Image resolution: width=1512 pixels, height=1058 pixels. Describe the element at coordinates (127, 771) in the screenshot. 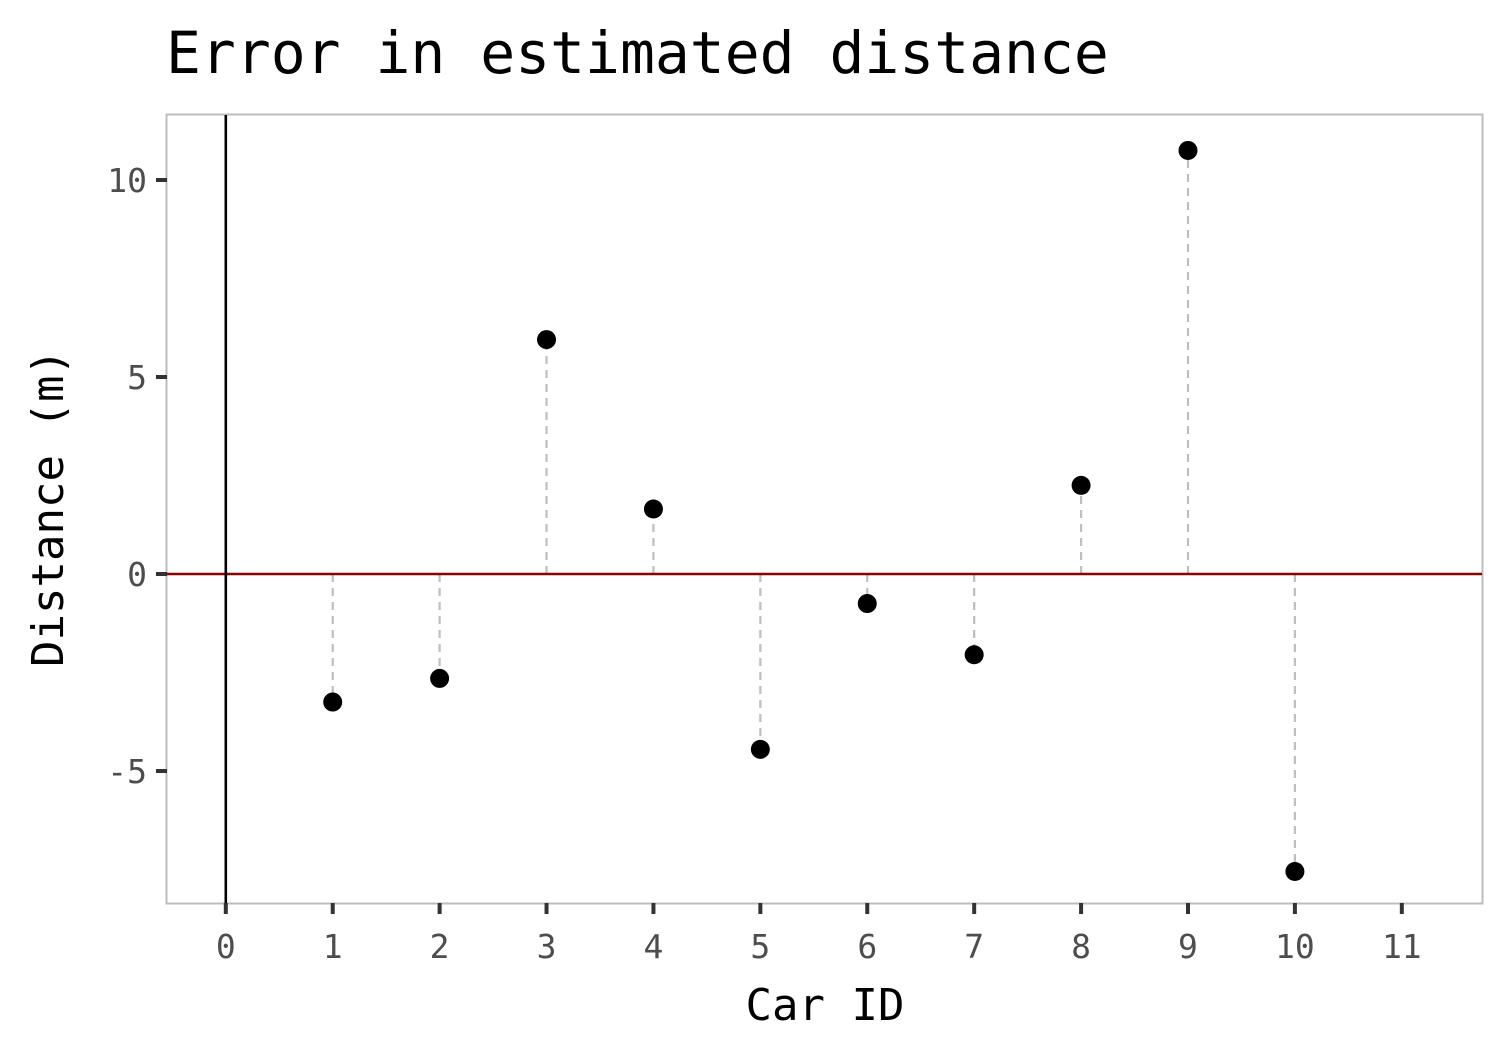

I see `y-tick-label: -5` at that location.